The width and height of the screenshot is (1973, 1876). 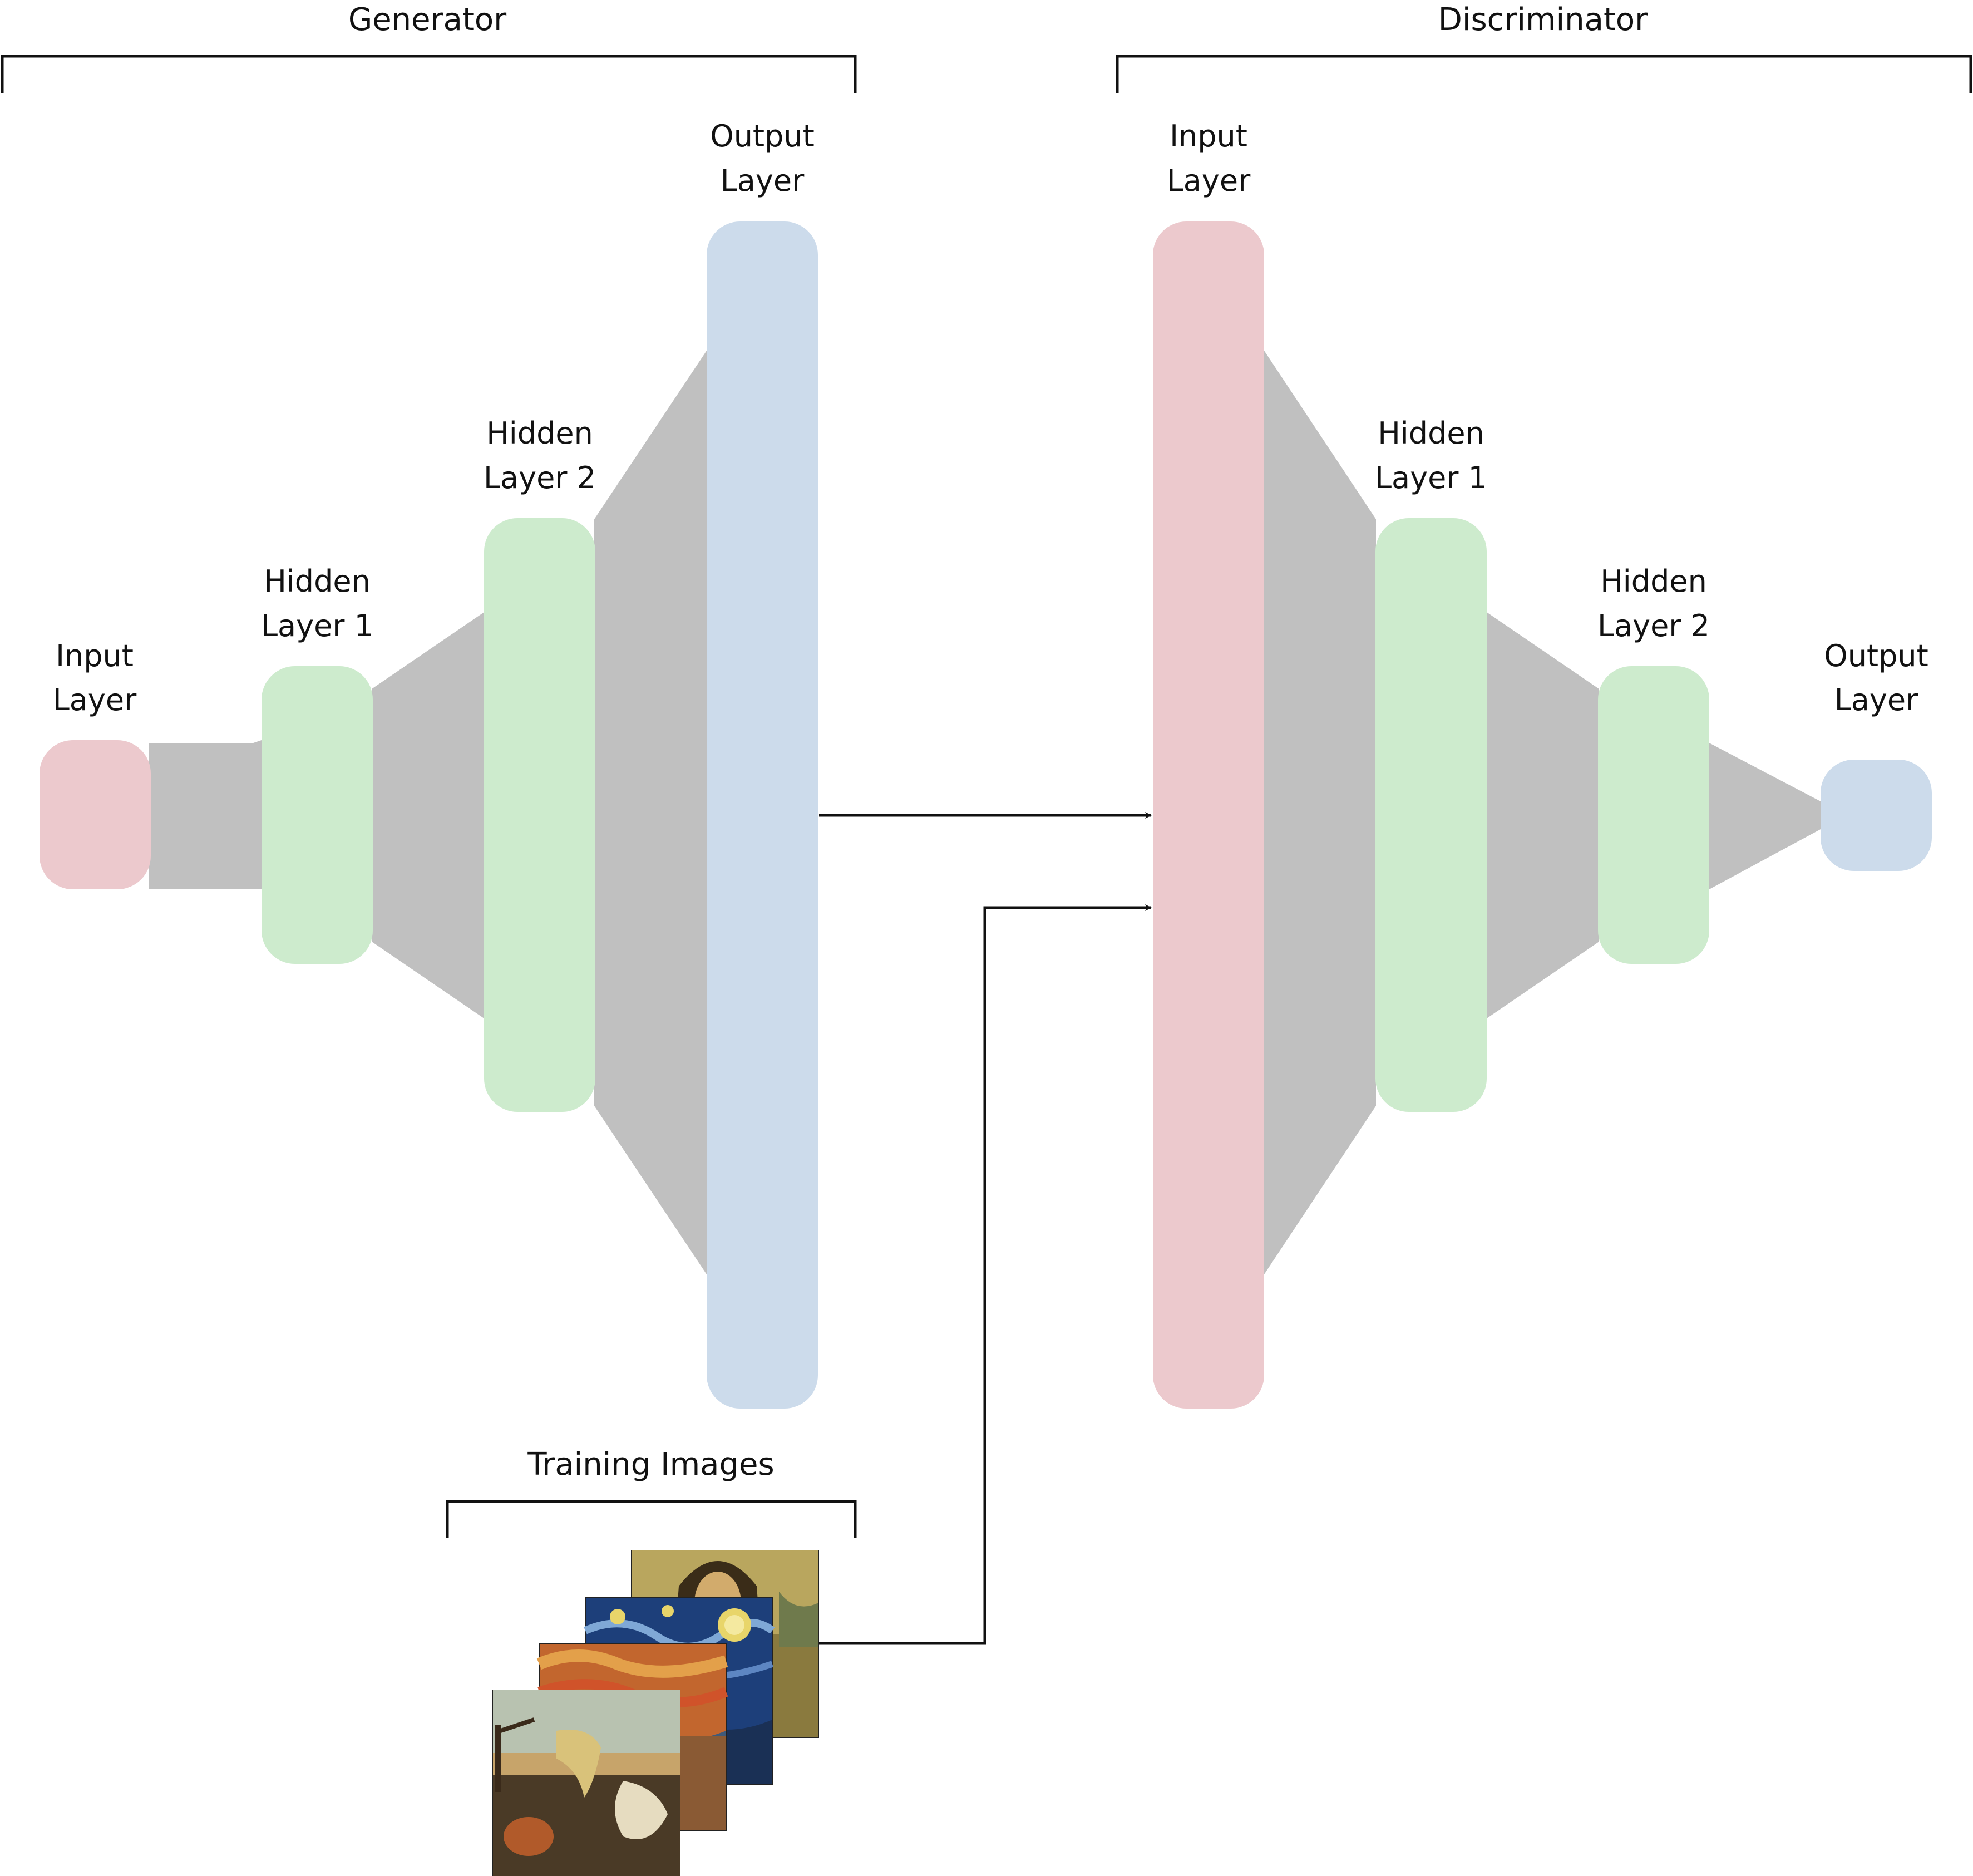 I want to click on training-images-section: Training Images, so click(x=651, y=1661).